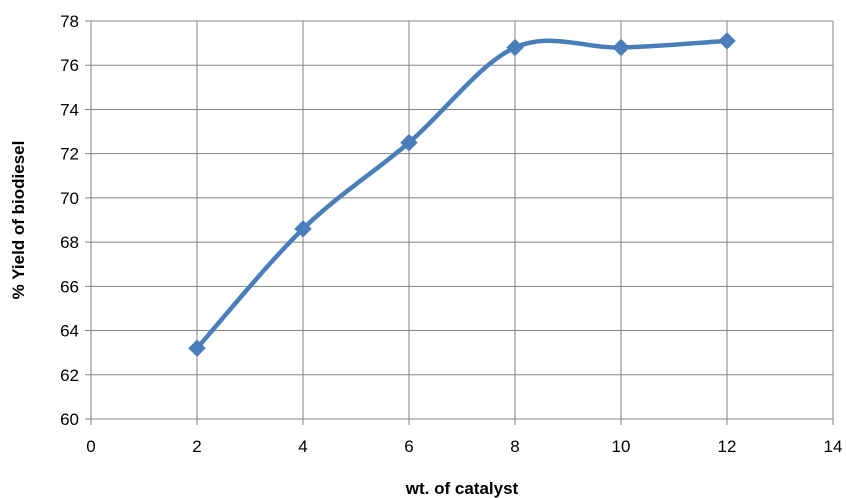 The image size is (846, 498). I want to click on x-tick-label: 12, so click(727, 446).